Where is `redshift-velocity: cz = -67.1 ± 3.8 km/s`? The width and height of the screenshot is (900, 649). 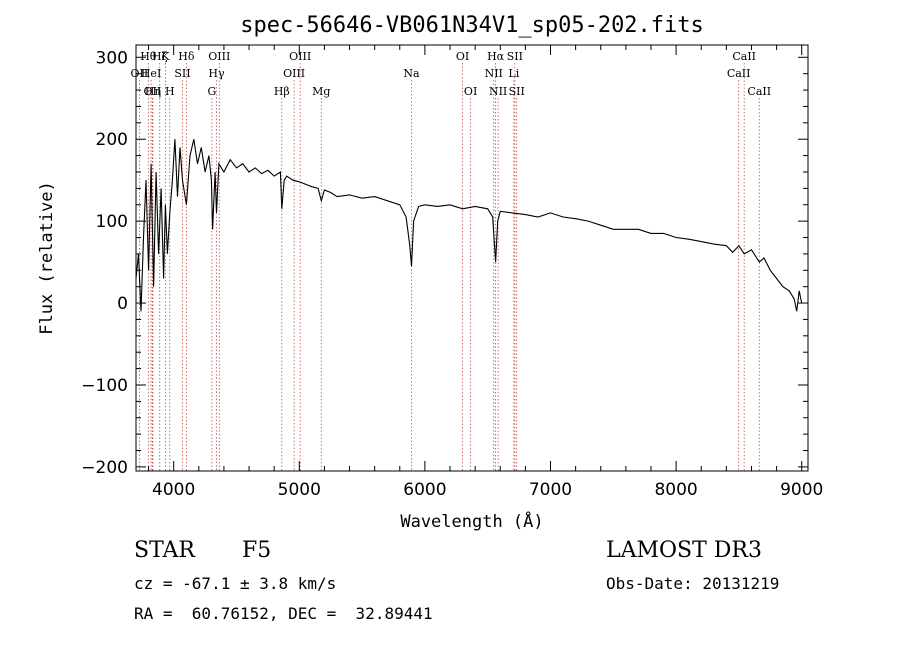
redshift-velocity: cz = -67.1 ± 3.8 km/s is located at coordinates (235, 583).